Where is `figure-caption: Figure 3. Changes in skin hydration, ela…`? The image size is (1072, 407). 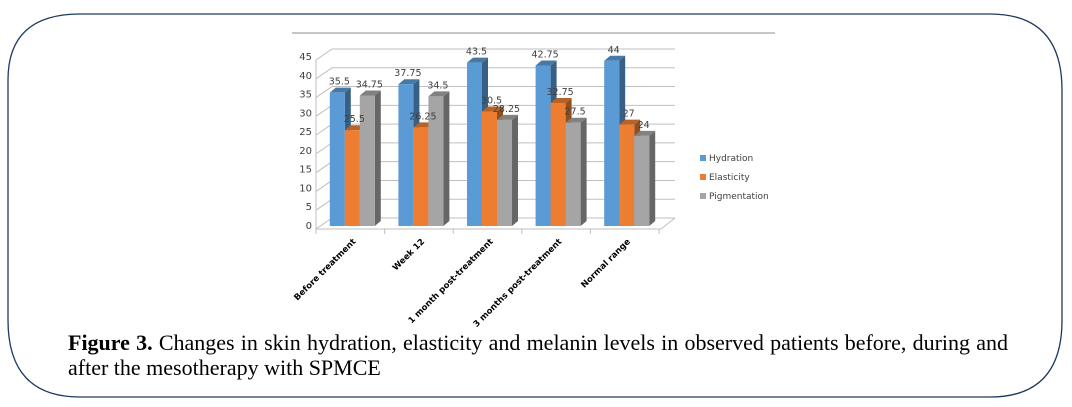 figure-caption: Figure 3. Changes in skin hydration, ela… is located at coordinates (538, 355).